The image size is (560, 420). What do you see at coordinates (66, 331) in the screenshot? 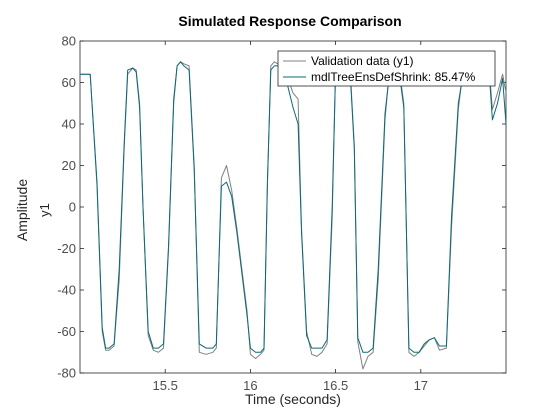
I see `y-tick-label: -60` at bounding box center [66, 331].